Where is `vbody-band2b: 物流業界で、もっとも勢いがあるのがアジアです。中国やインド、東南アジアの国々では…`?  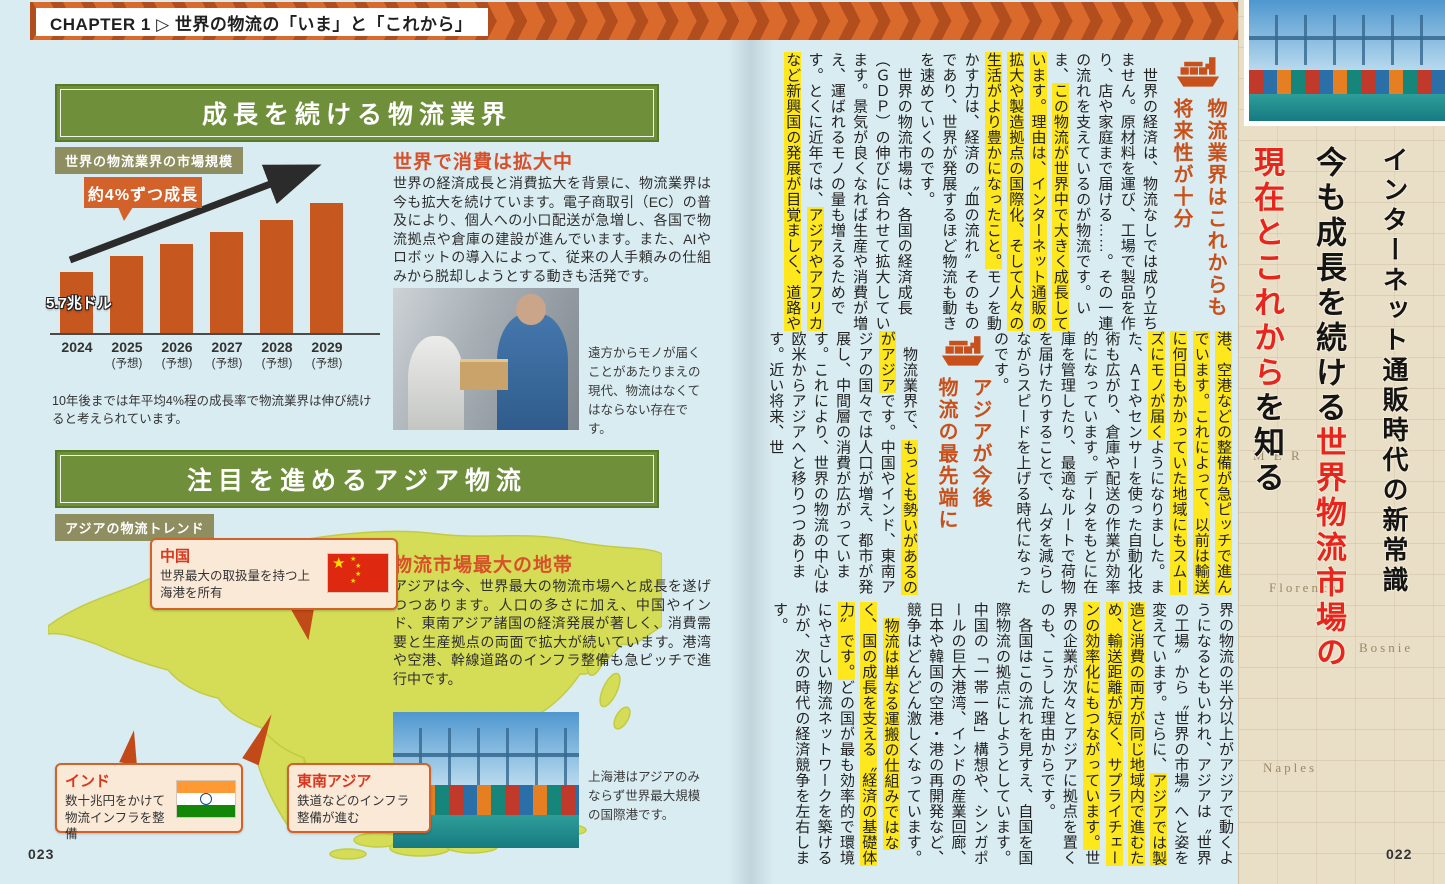
vbody-band2b: 物流業界で、もっとも勢いがあるのがアジアです。中国やインド、東南アジアの国々では… is located at coordinates (842, 463).